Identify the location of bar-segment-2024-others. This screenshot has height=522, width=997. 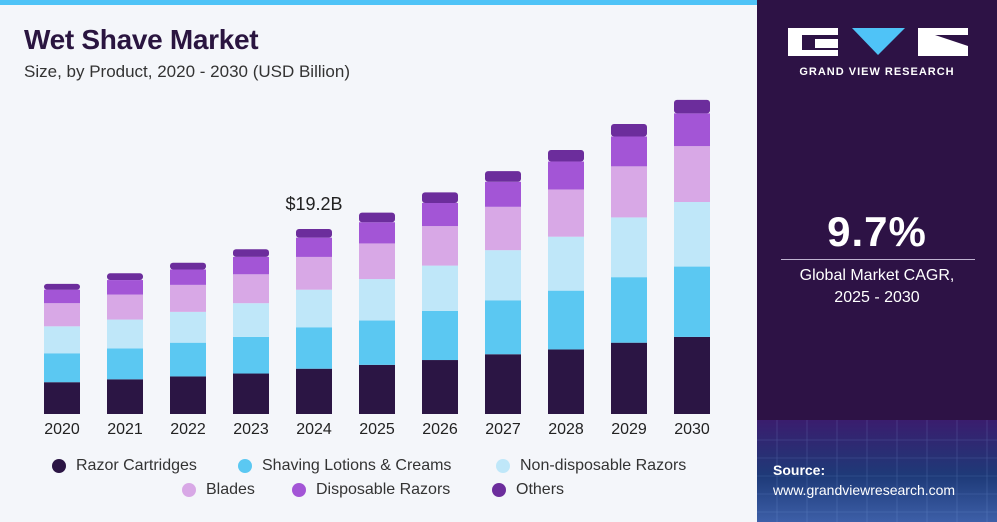
(314, 233).